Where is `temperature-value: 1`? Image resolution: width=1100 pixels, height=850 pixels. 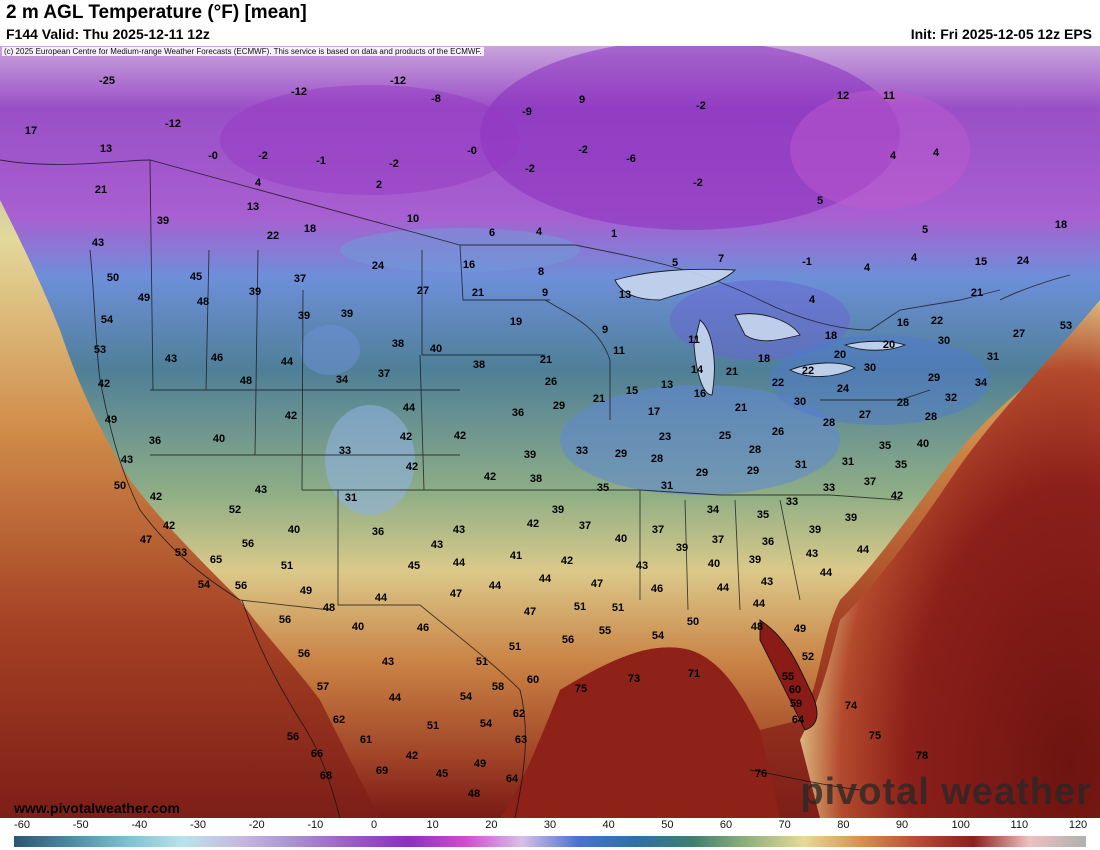
temperature-value: 1 is located at coordinates (614, 234).